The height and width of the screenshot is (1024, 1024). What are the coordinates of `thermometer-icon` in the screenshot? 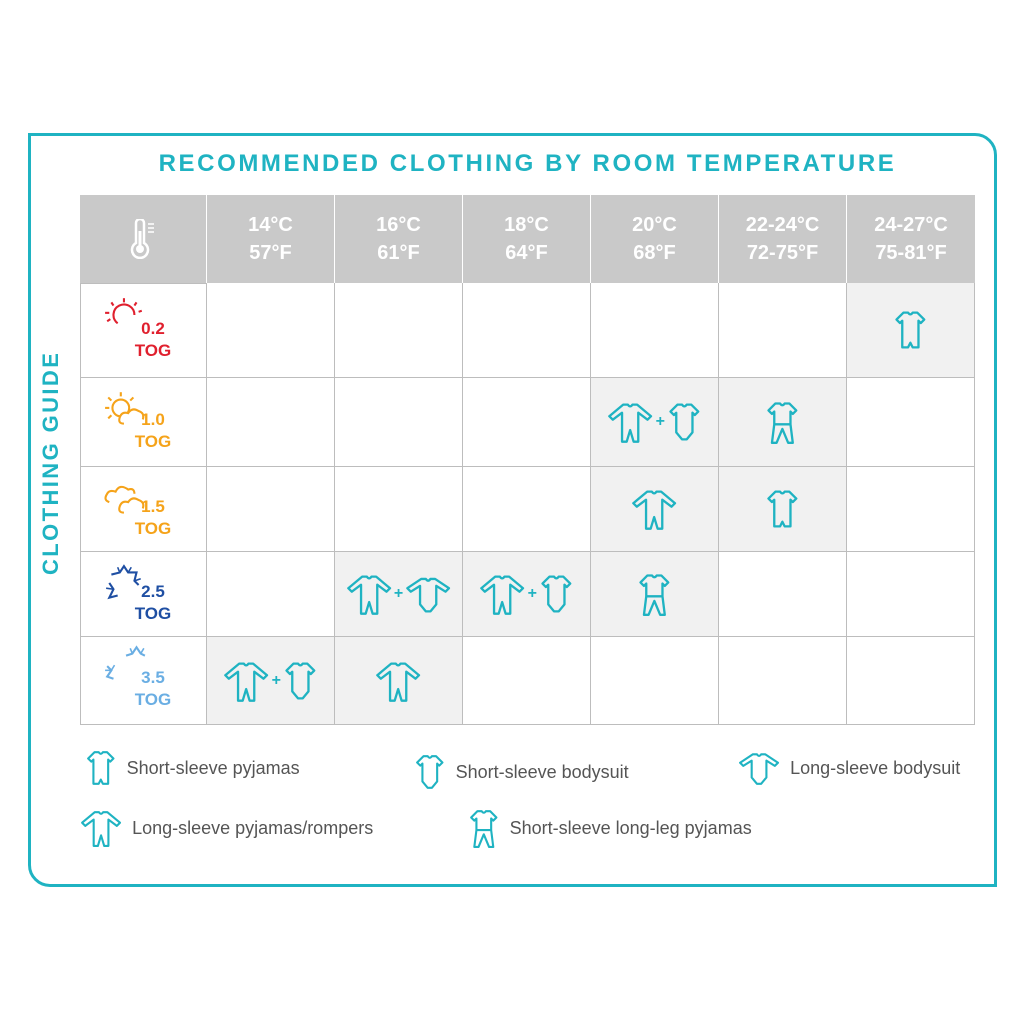 It's located at (142, 239).